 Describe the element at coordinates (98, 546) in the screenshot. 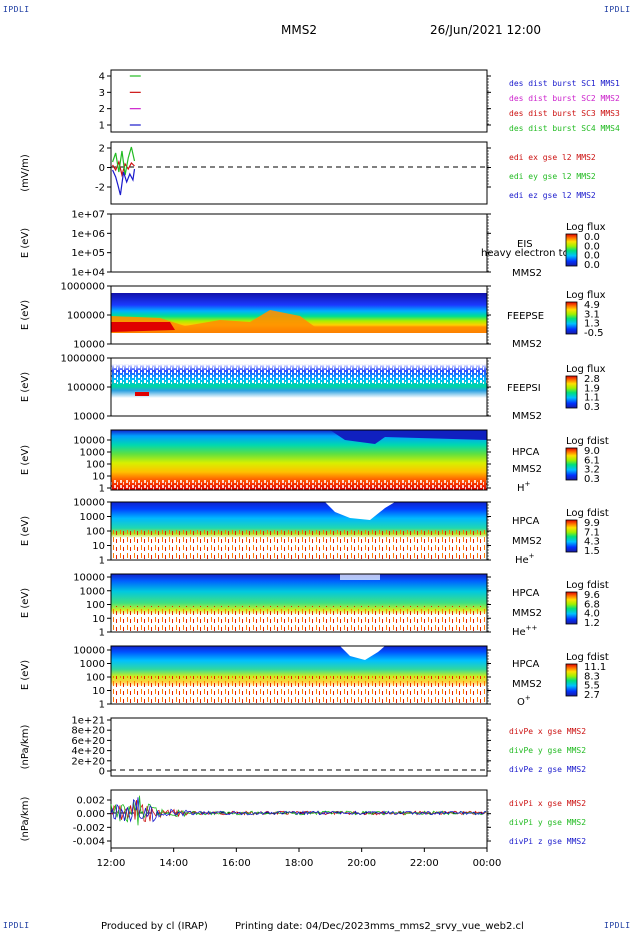

I see `y-tick-label: 10` at that location.